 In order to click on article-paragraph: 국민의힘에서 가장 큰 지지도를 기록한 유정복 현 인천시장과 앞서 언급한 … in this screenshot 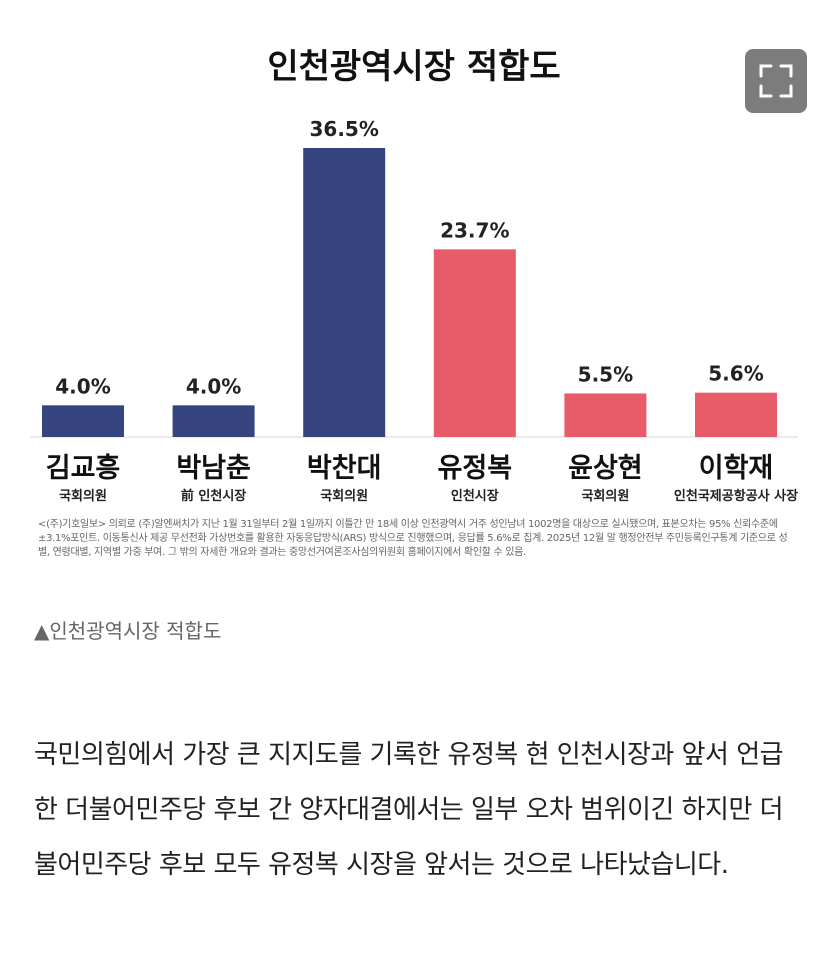, I will do `click(409, 810)`.